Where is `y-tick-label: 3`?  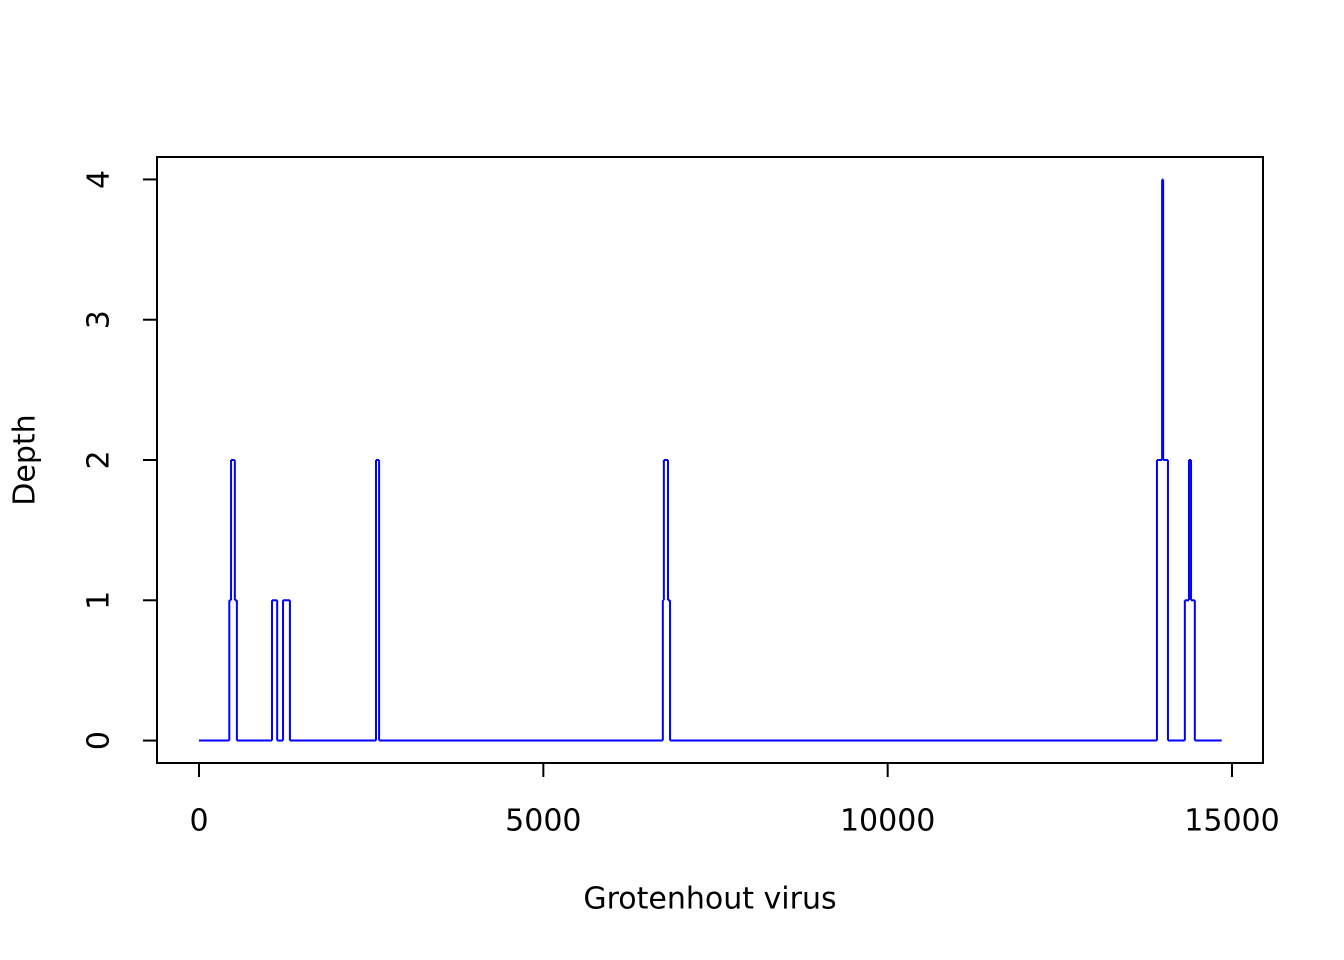
y-tick-label: 3 is located at coordinates (99, 319).